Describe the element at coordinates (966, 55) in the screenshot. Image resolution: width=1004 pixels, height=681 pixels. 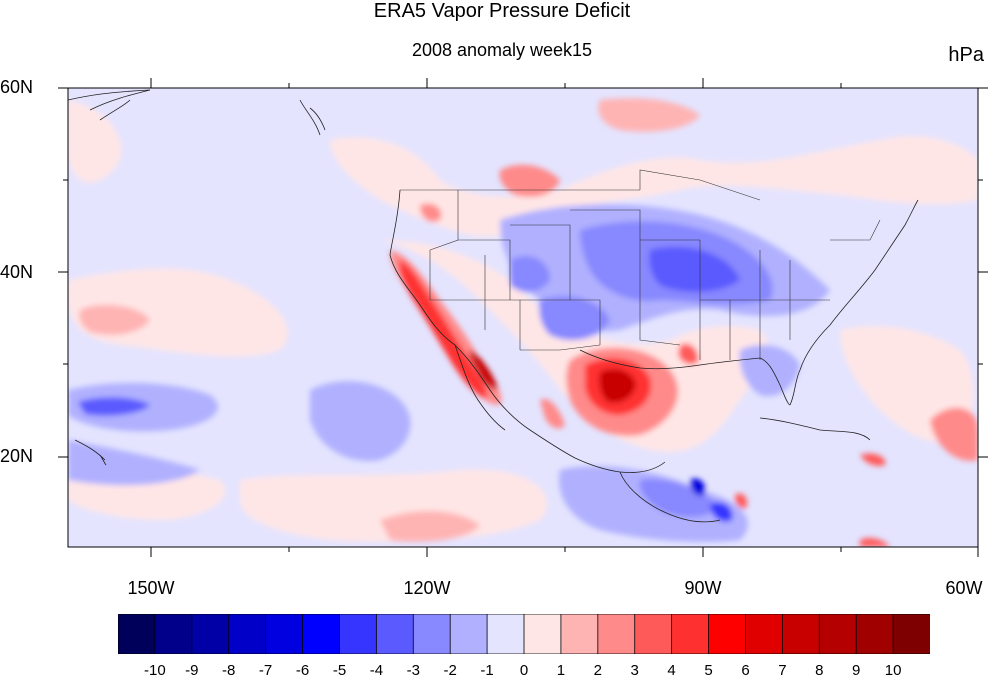
I see `units-label: hPa` at that location.